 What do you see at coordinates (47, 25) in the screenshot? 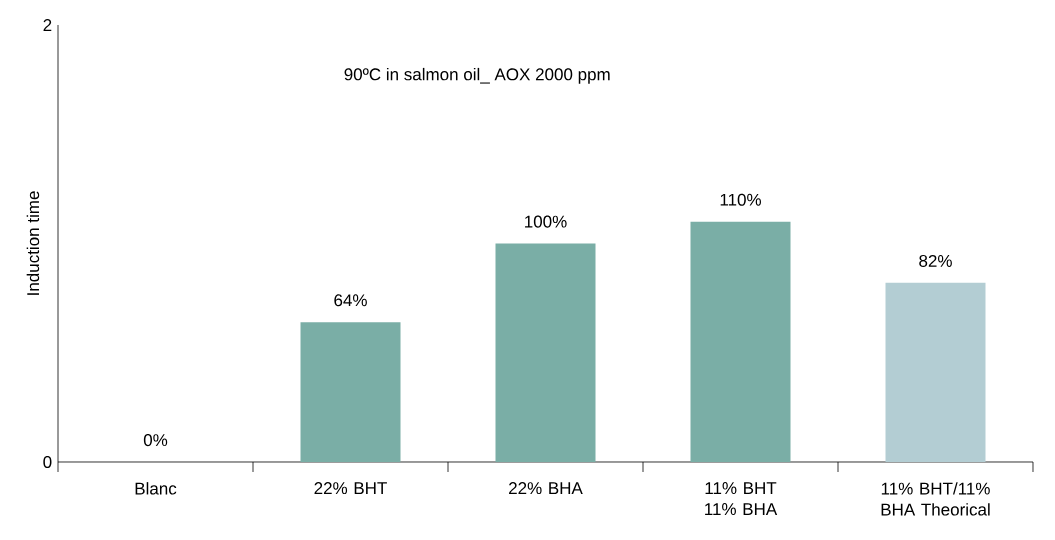
I see `y-tick-label: 2` at bounding box center [47, 25].